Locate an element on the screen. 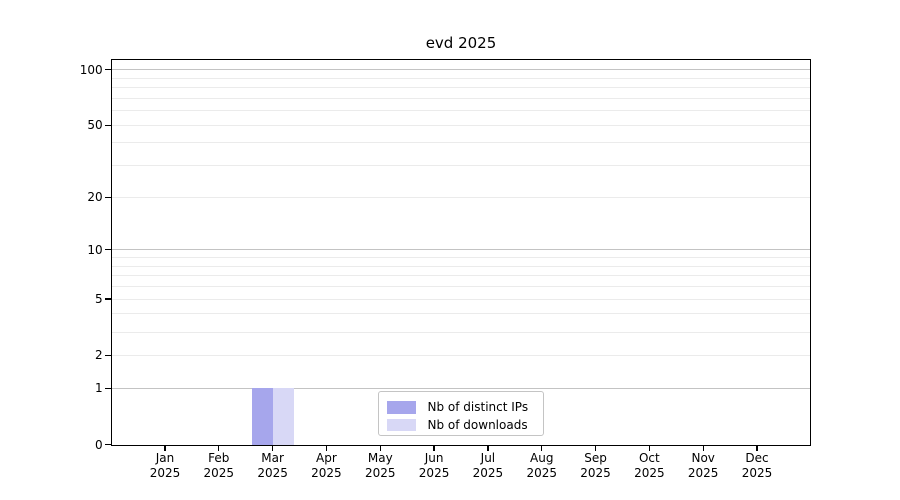 The width and height of the screenshot is (900, 500). x-tick-month: Jul is located at coordinates (488, 457).